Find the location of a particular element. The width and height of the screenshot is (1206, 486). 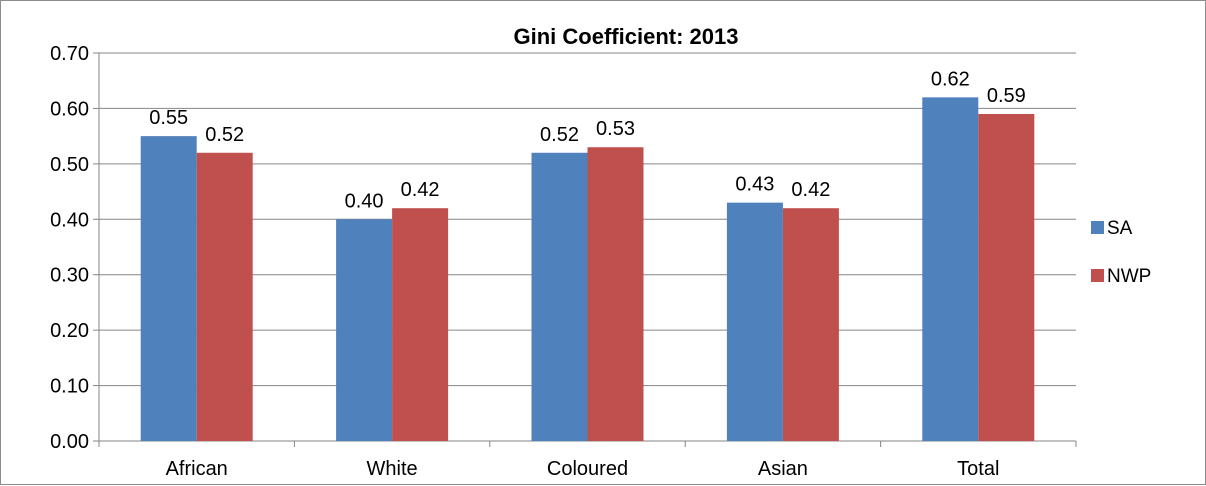

x-tick-label: Asian is located at coordinates (783, 469).